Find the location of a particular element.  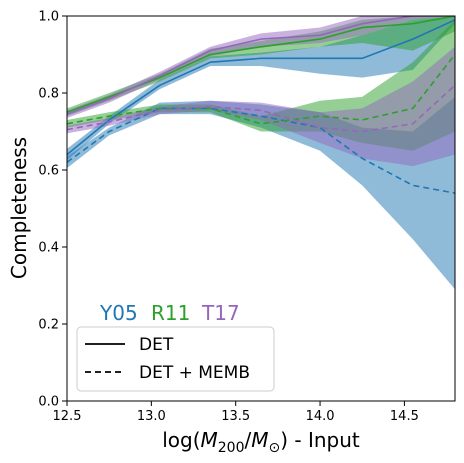

legend-entry-det-memb: DET + MEMB is located at coordinates (194, 373).